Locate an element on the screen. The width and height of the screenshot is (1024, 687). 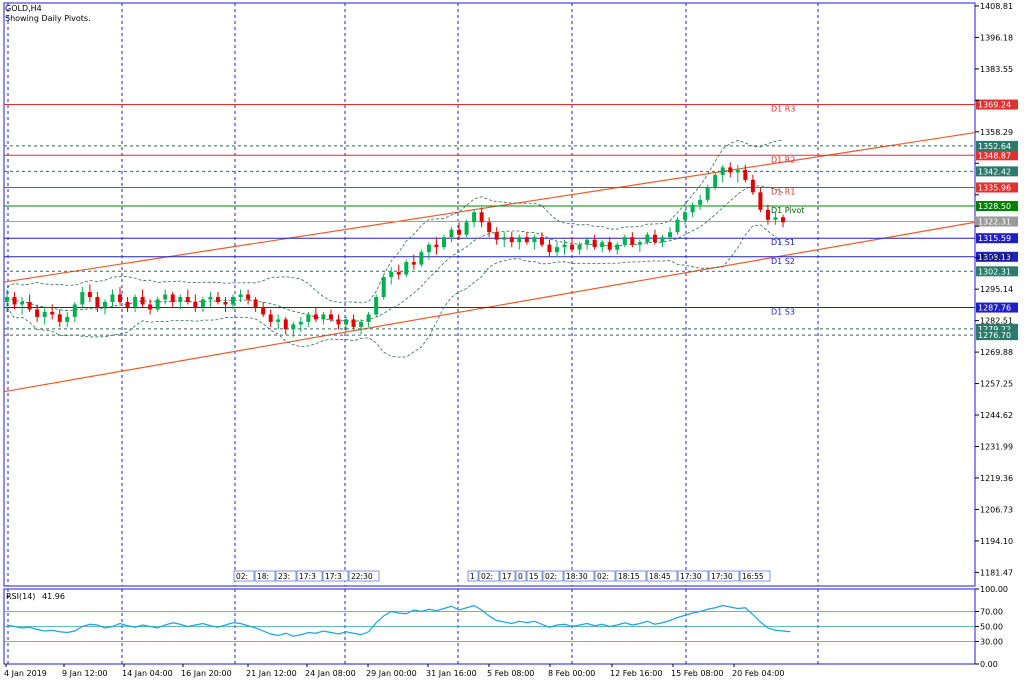
session-tag: 23: is located at coordinates (284, 576).